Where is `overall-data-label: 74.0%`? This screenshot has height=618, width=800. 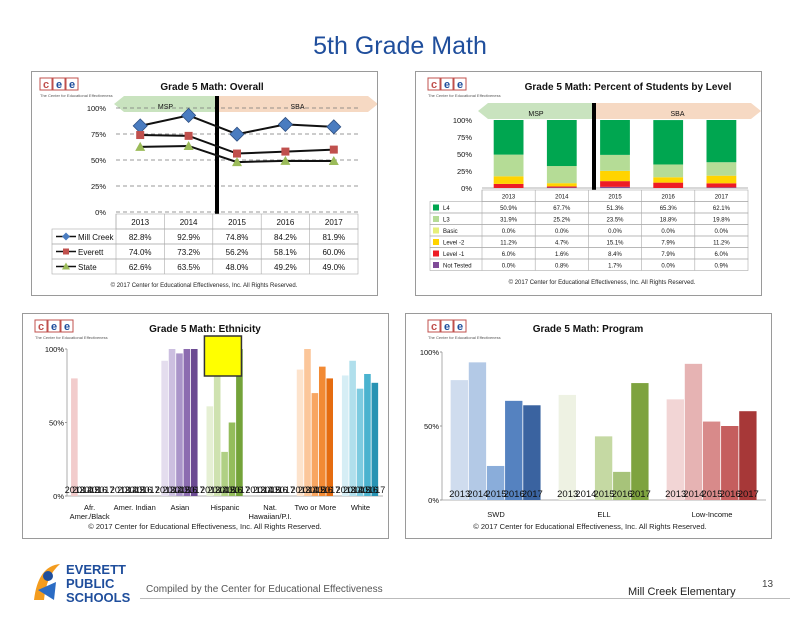 overall-data-label: 74.0% is located at coordinates (140, 252).